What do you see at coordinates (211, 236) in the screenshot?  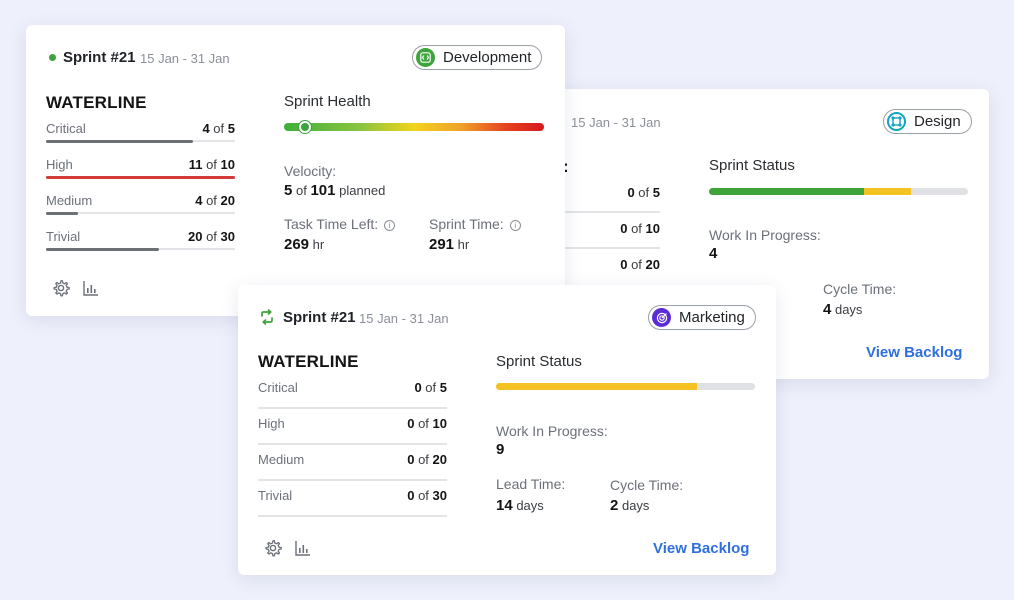 I see `row-value: 20 of 30` at bounding box center [211, 236].